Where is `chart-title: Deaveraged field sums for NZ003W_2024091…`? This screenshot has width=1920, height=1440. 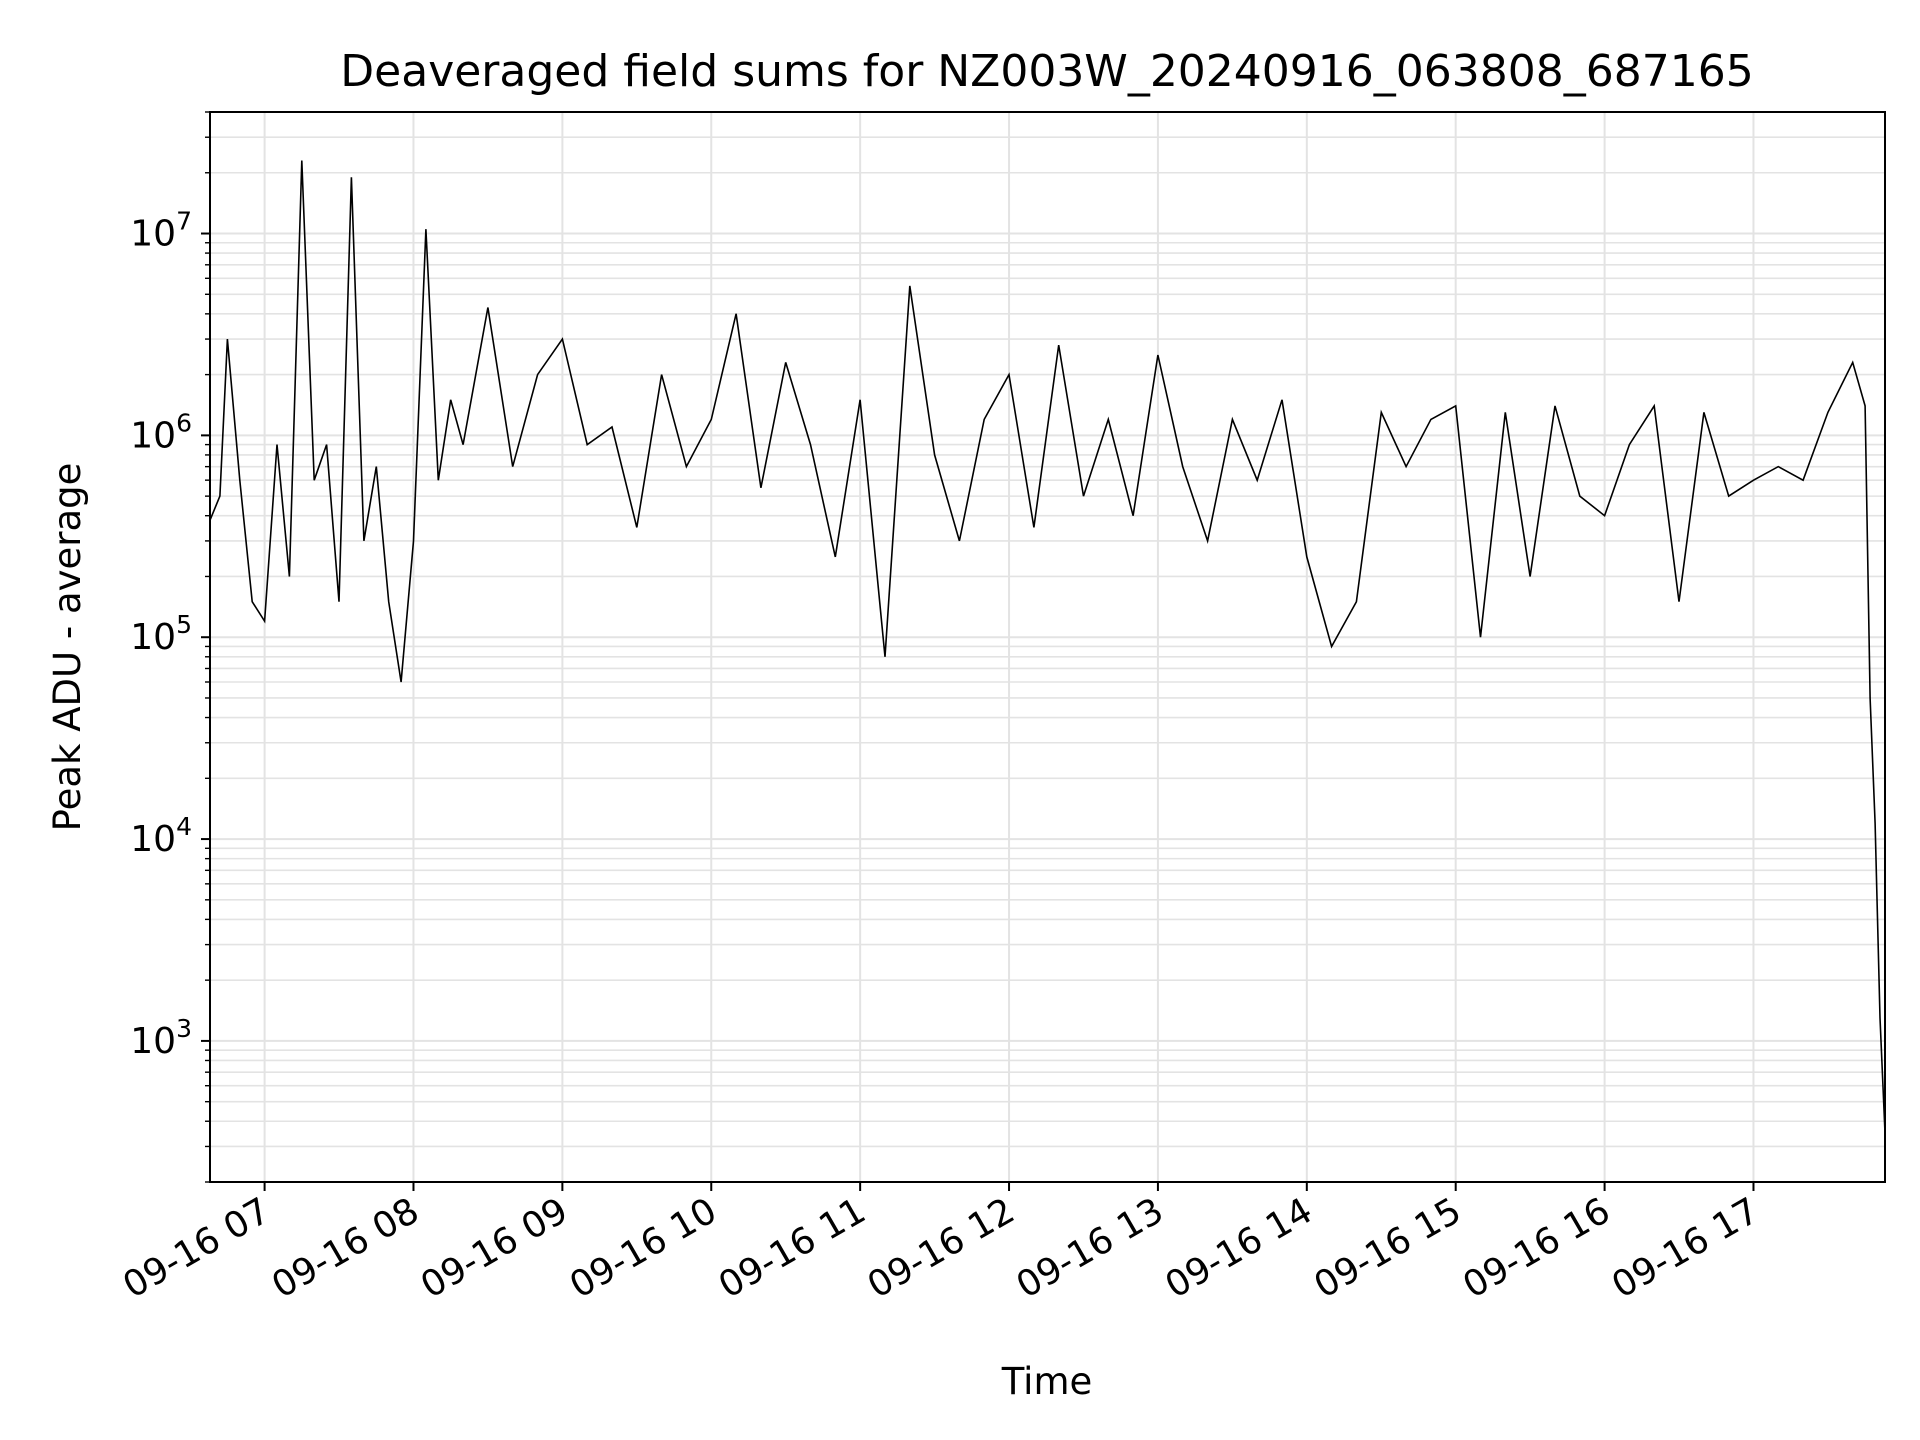
chart-title: Deaveraged field sums for NZ003W_2024091… is located at coordinates (1046, 71).